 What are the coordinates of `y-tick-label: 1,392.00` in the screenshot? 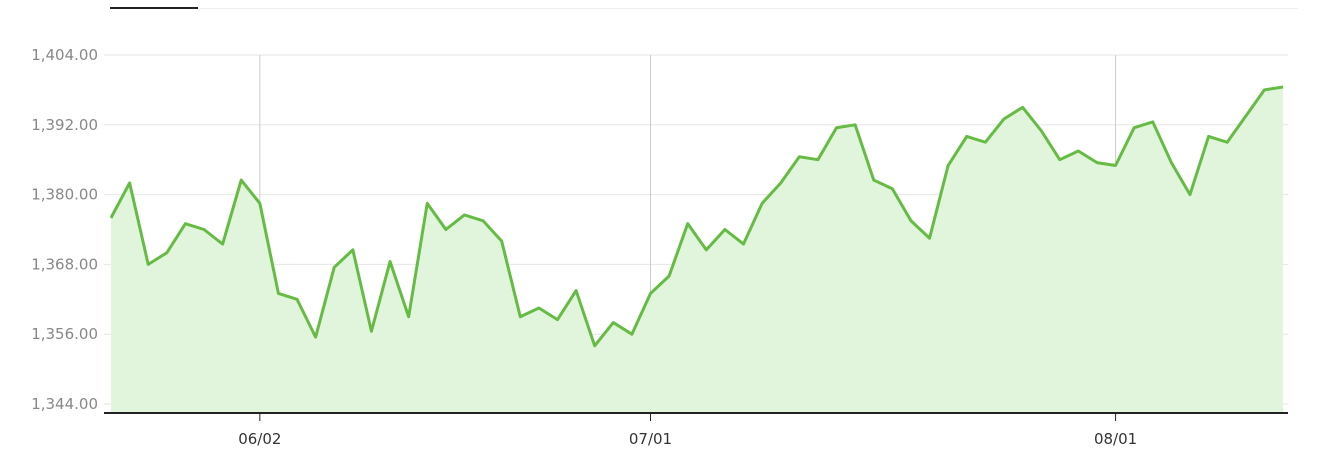 It's located at (64, 125).